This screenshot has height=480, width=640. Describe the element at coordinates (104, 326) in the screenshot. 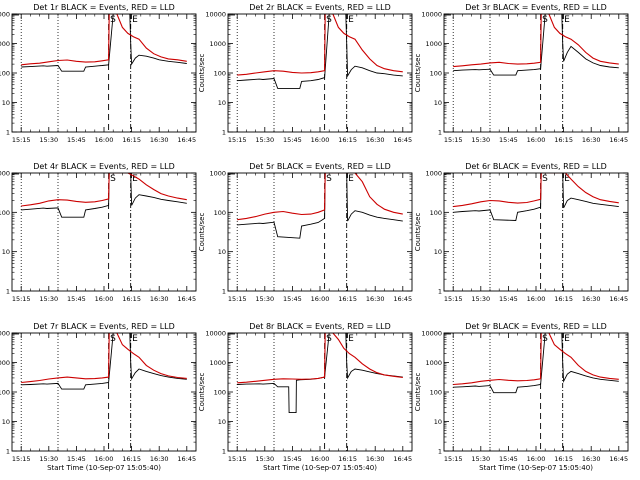

I see `panel-title: Det 7r BLACK = Events, RED = LLD` at that location.